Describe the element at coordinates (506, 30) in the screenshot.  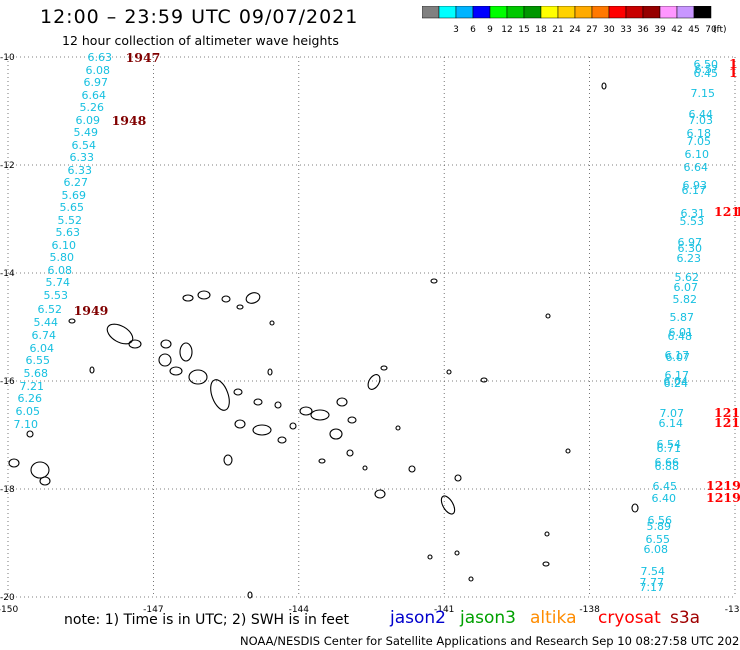
I see `colorbar-tick-label: 12` at that location.